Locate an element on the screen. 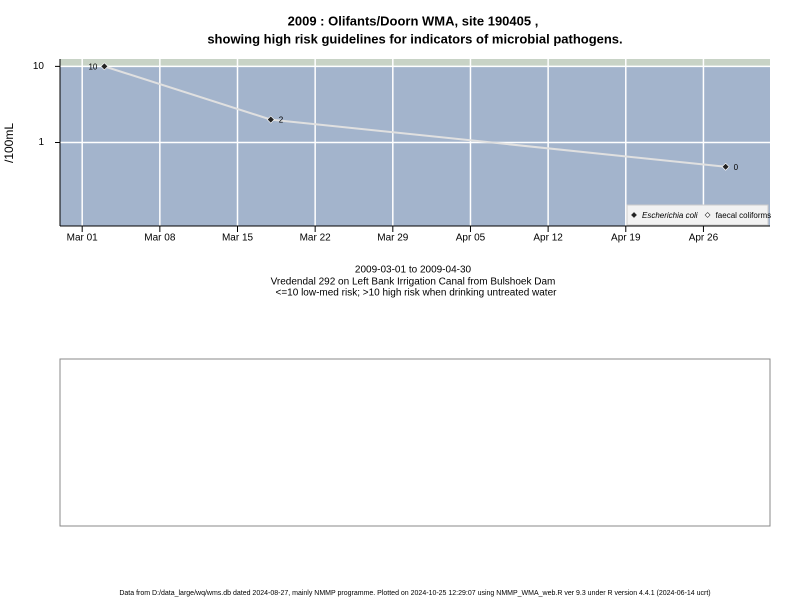 This screenshot has width=800, height=605. x-tick-label: Apr 12 is located at coordinates (548, 238).